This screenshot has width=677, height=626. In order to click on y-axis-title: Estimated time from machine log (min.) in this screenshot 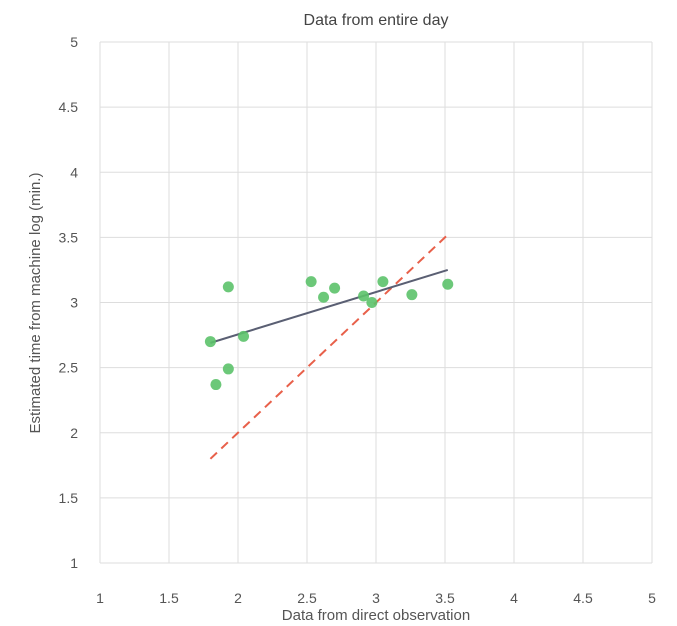, I will do `click(35, 303)`.